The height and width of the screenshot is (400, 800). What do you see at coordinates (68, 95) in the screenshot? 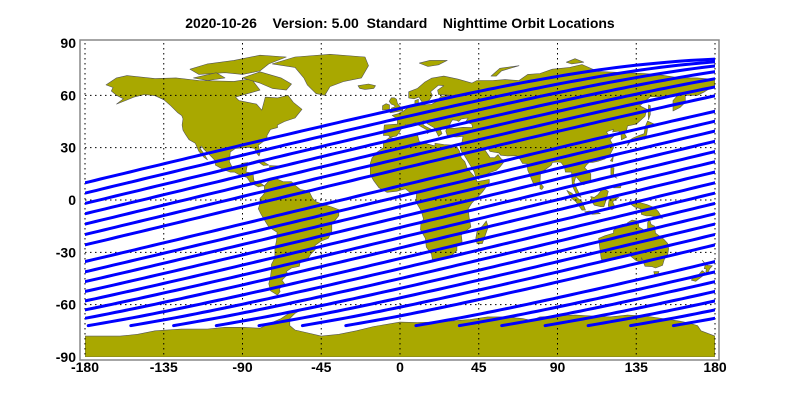
I see `y-tick-label: 60` at bounding box center [68, 95].